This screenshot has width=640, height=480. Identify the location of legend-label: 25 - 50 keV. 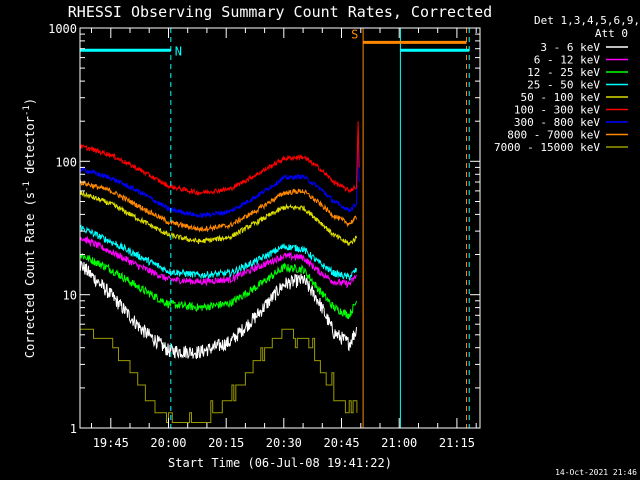
(563, 85).